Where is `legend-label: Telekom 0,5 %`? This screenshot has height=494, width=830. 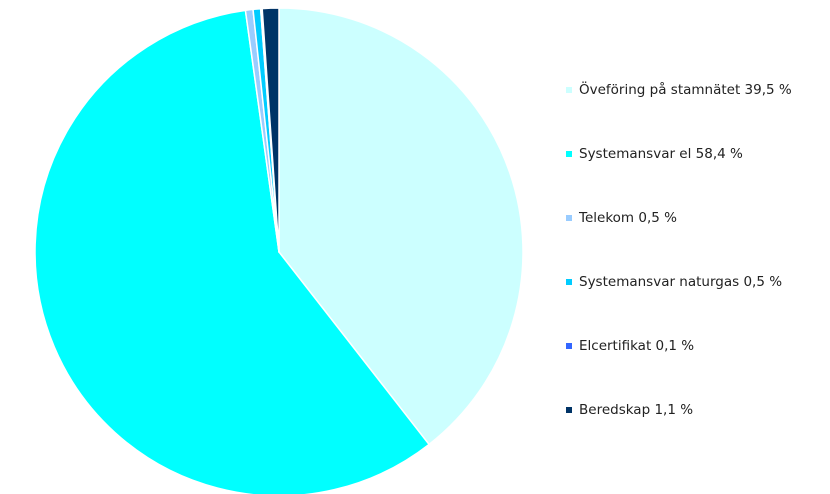 legend-label: Telekom 0,5 % is located at coordinates (628, 218).